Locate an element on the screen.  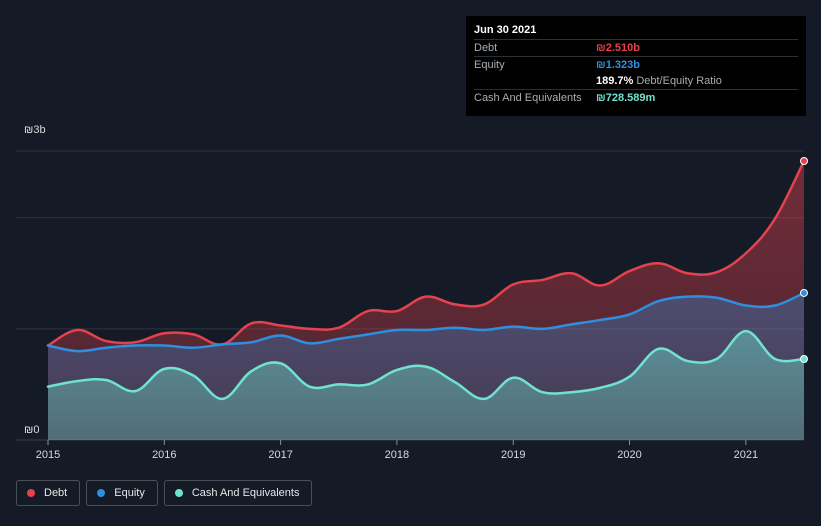
x-tick-label-2019: 2019 is located at coordinates (513, 455).